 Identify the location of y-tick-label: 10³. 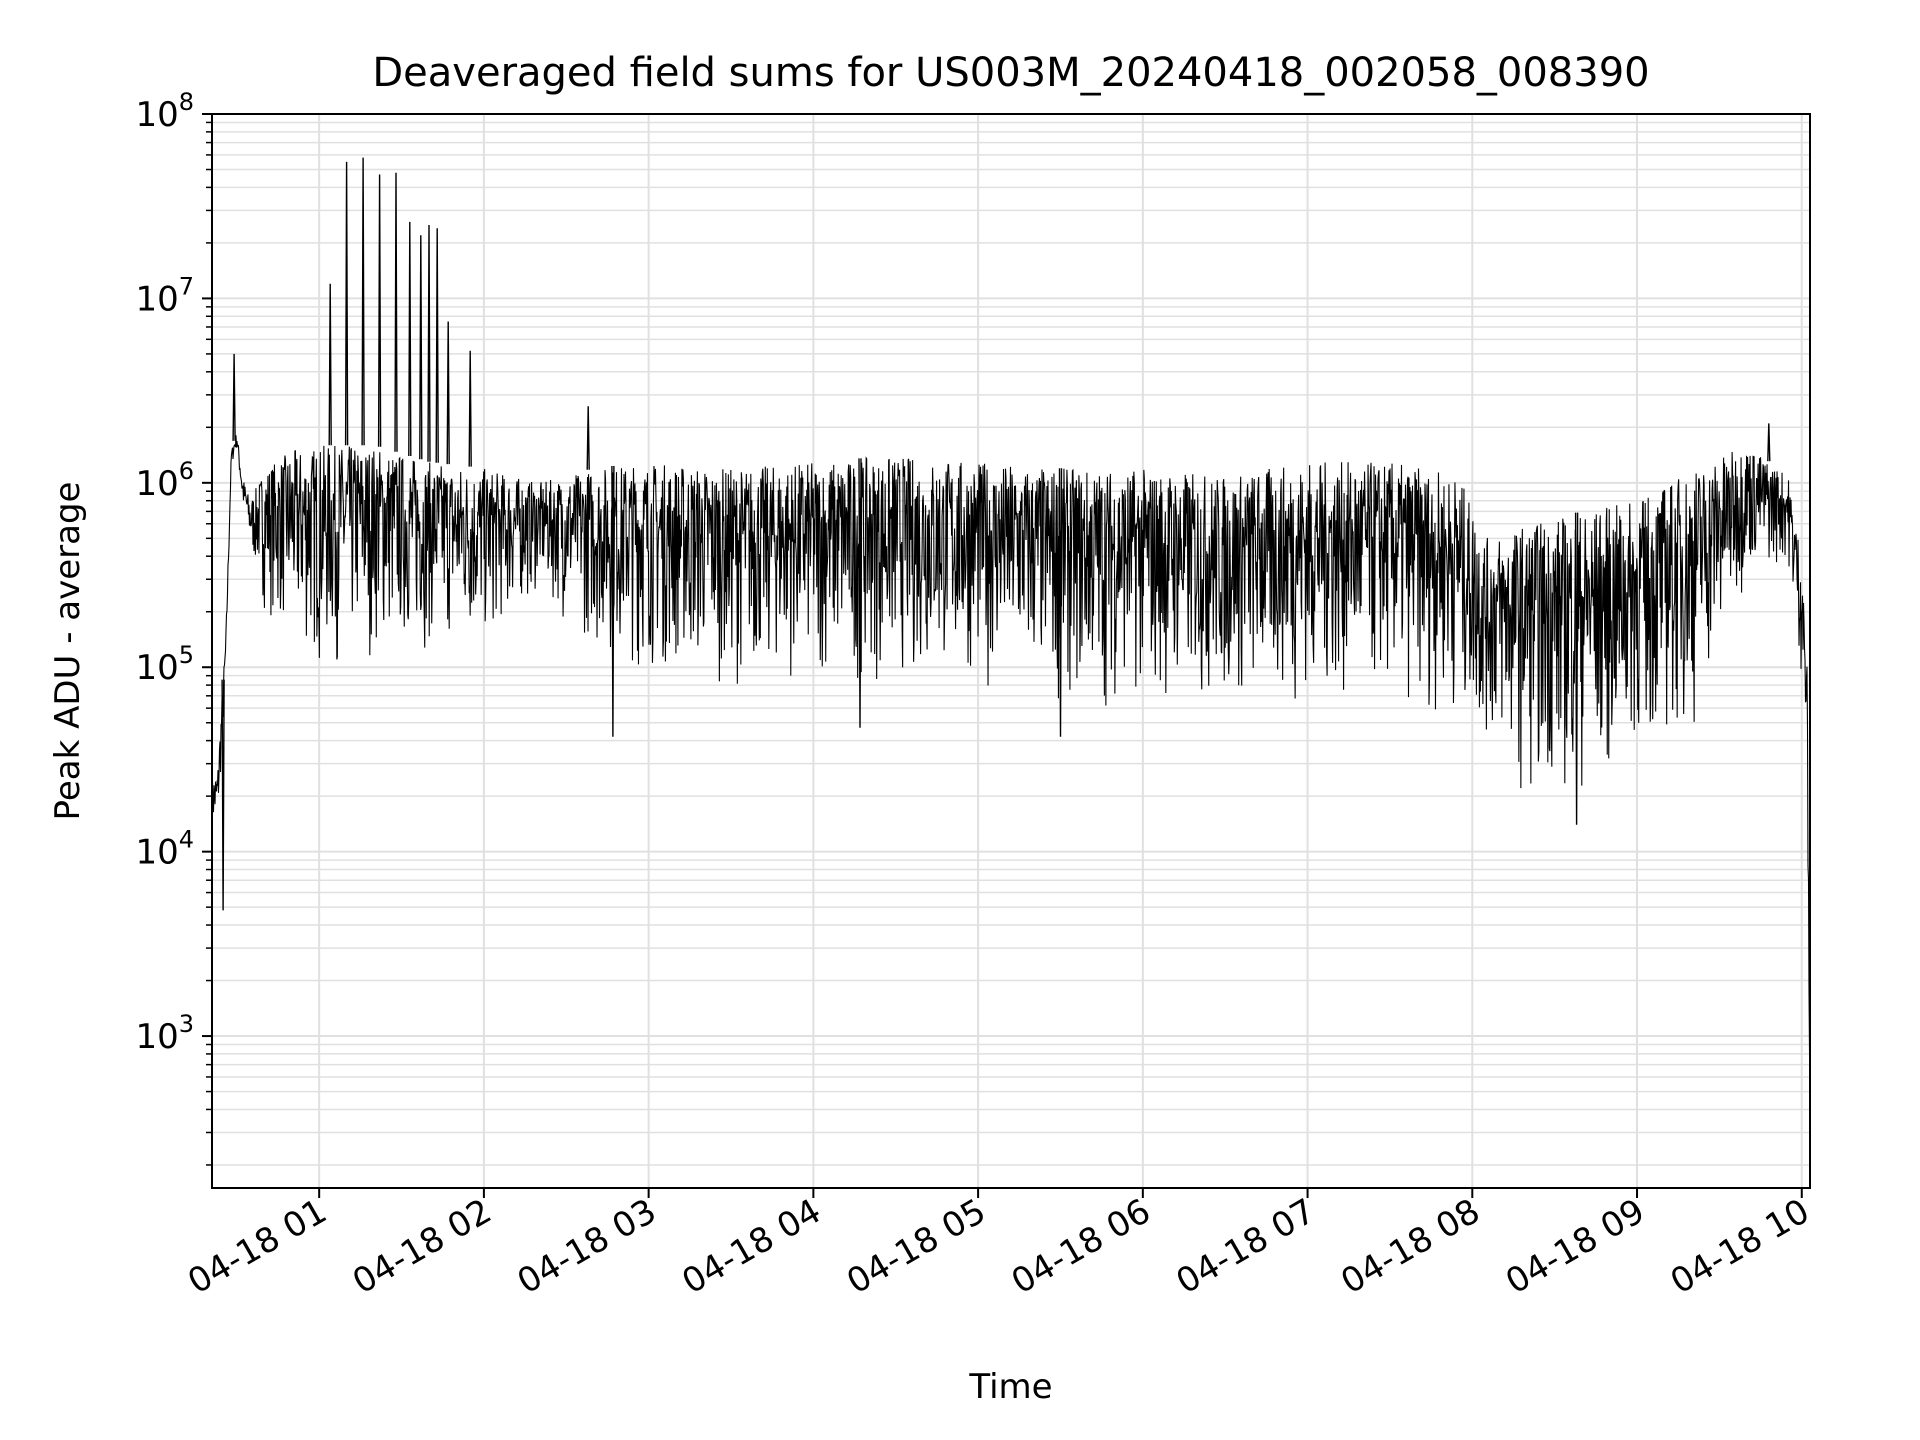
(164, 1033).